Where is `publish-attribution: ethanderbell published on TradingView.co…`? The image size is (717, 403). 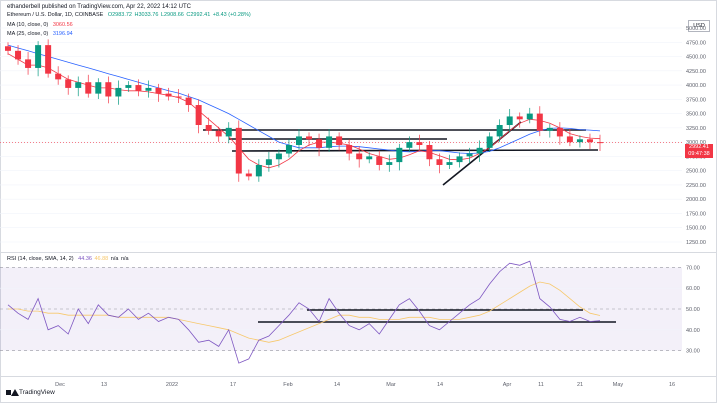 publish-attribution: ethanderbell published on TradingView.co… is located at coordinates (99, 7).